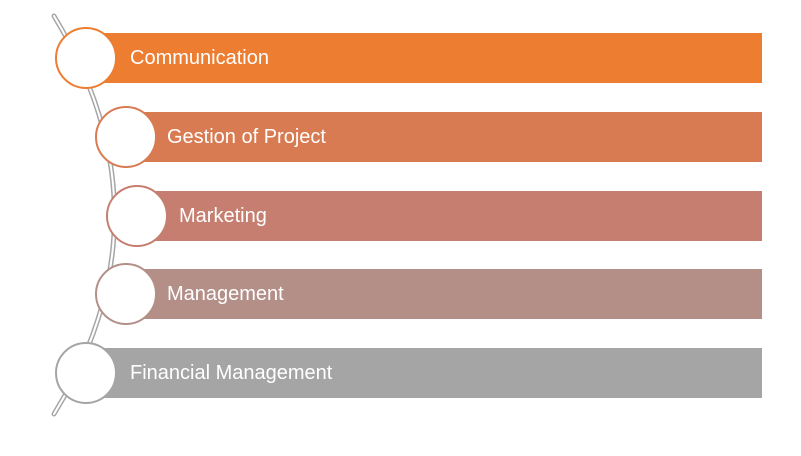  Describe the element at coordinates (423, 58) in the screenshot. I see `list-item-band: Communication` at that location.